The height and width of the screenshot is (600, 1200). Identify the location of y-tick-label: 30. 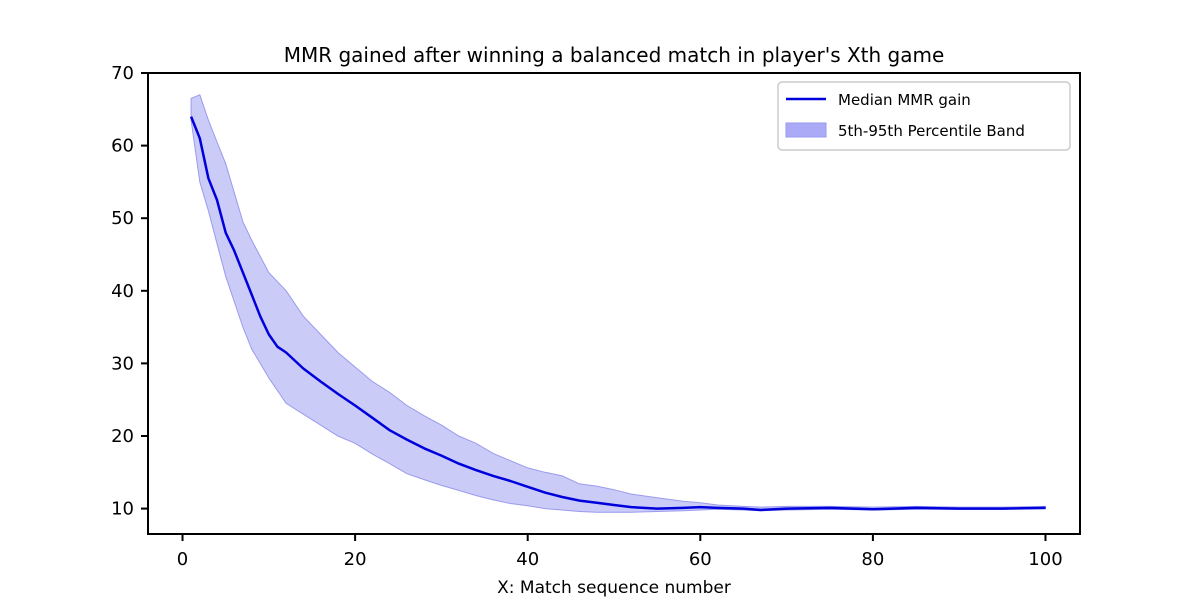
(122, 363).